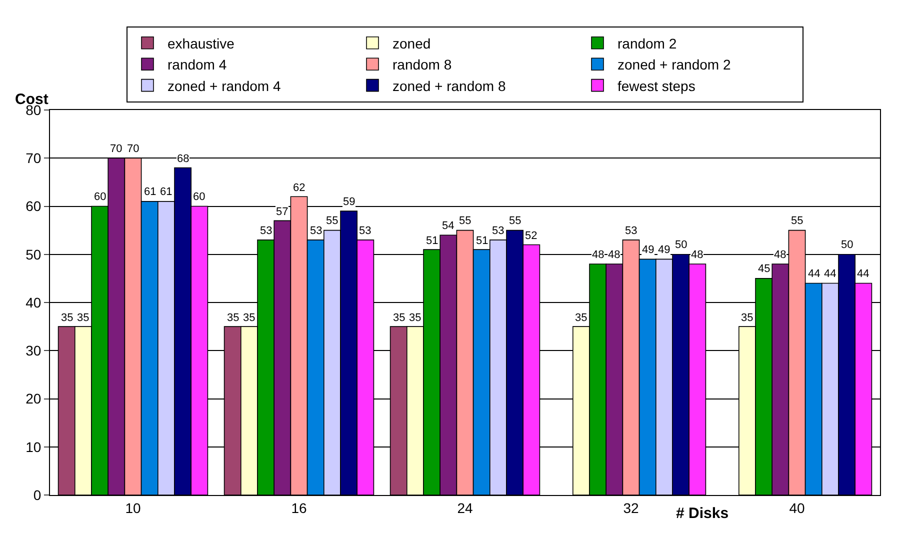 The width and height of the screenshot is (900, 550). What do you see at coordinates (448, 226) in the screenshot?
I see `data-label: 54` at bounding box center [448, 226].